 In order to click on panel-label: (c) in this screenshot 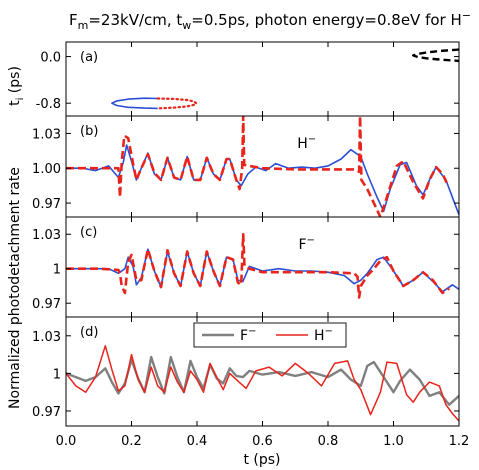, I will do `click(88, 232)`.